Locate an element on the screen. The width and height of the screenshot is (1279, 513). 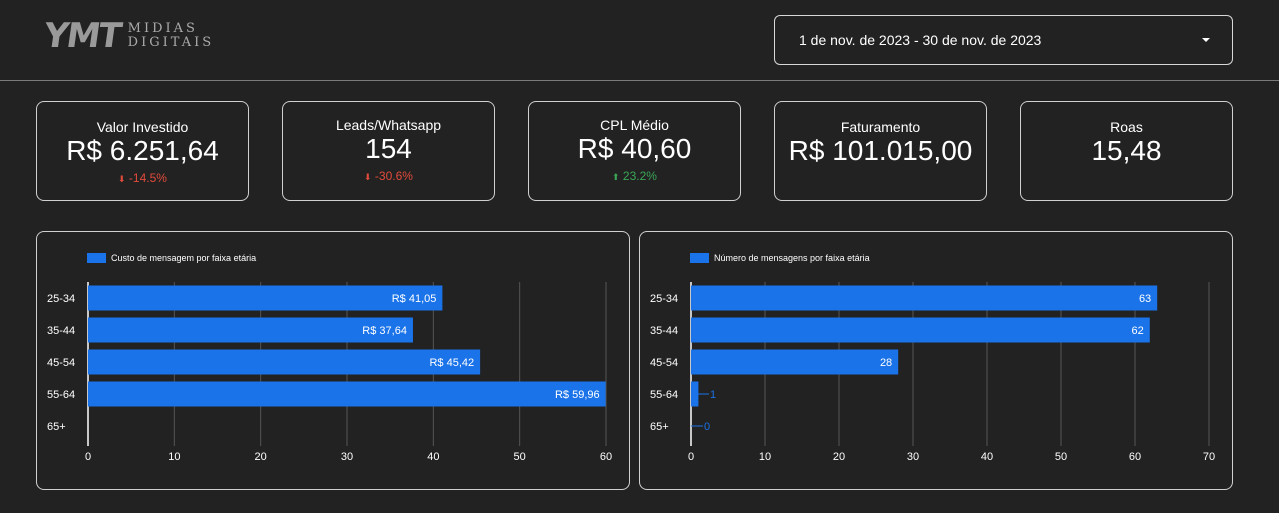
kpi-card-leads-whatsapp: Leads/Whatsapp 154 ⬇ -30.6% is located at coordinates (388, 151).